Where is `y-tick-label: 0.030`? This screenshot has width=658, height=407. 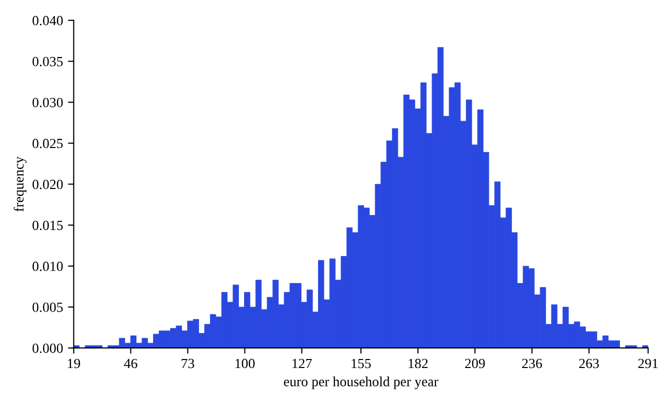
y-tick-label: 0.030 is located at coordinates (47, 103).